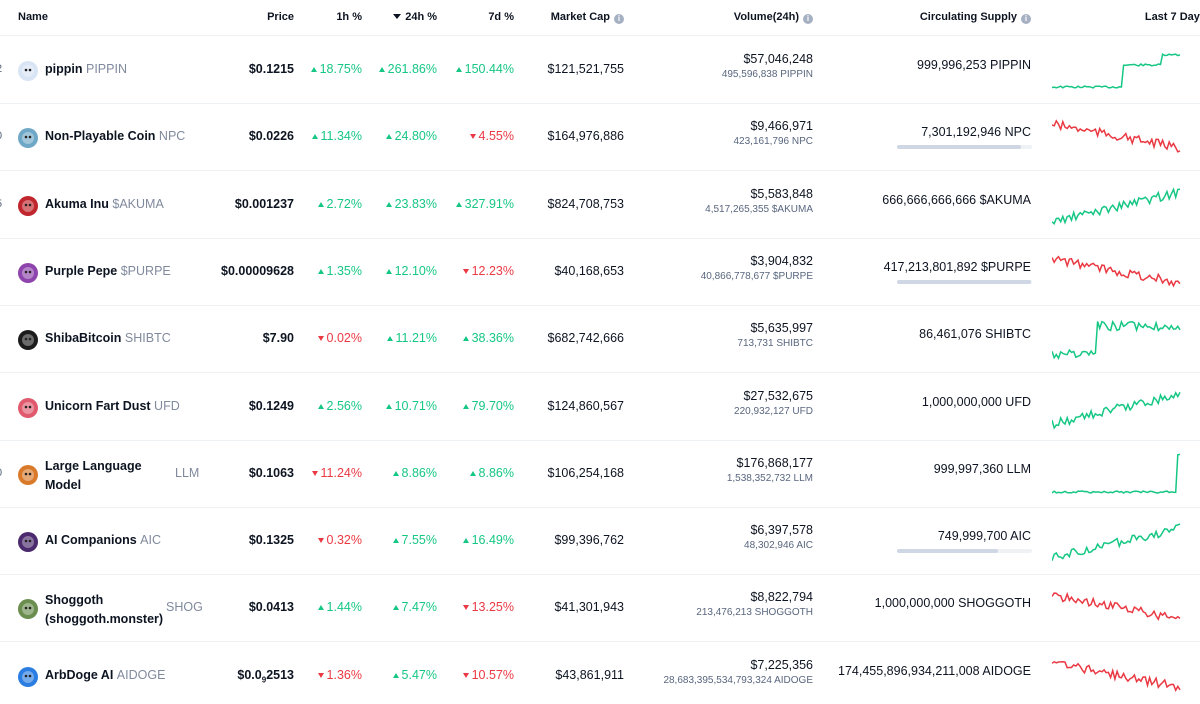  Describe the element at coordinates (167, 405) in the screenshot. I see `coin-symbol: UFD` at that location.